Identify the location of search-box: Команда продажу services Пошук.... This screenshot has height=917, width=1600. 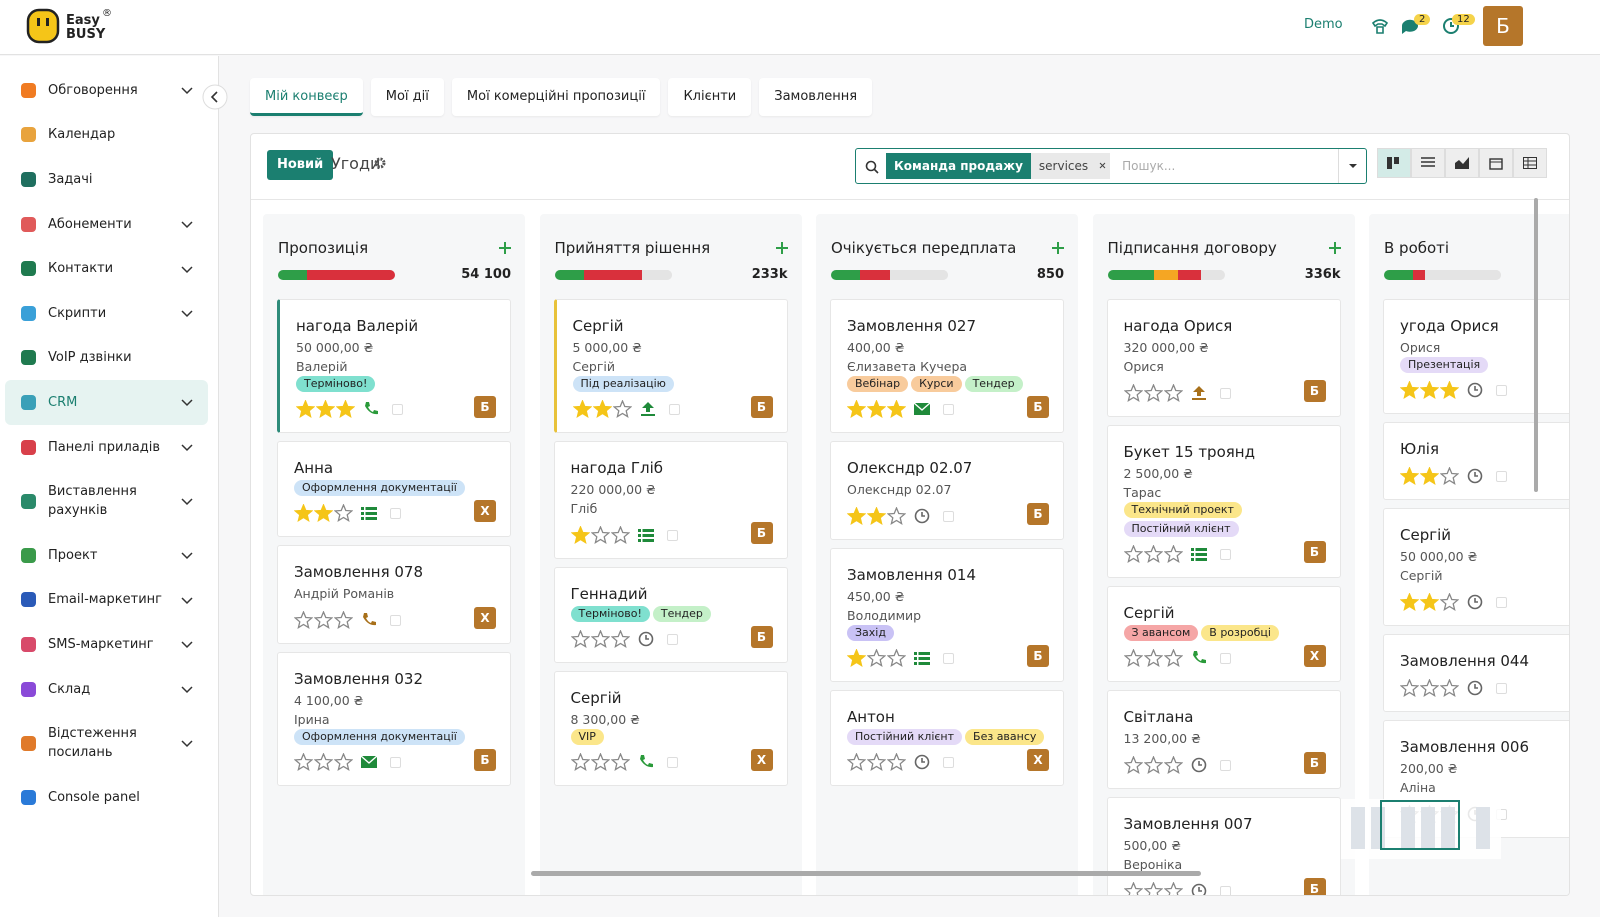
(1111, 166).